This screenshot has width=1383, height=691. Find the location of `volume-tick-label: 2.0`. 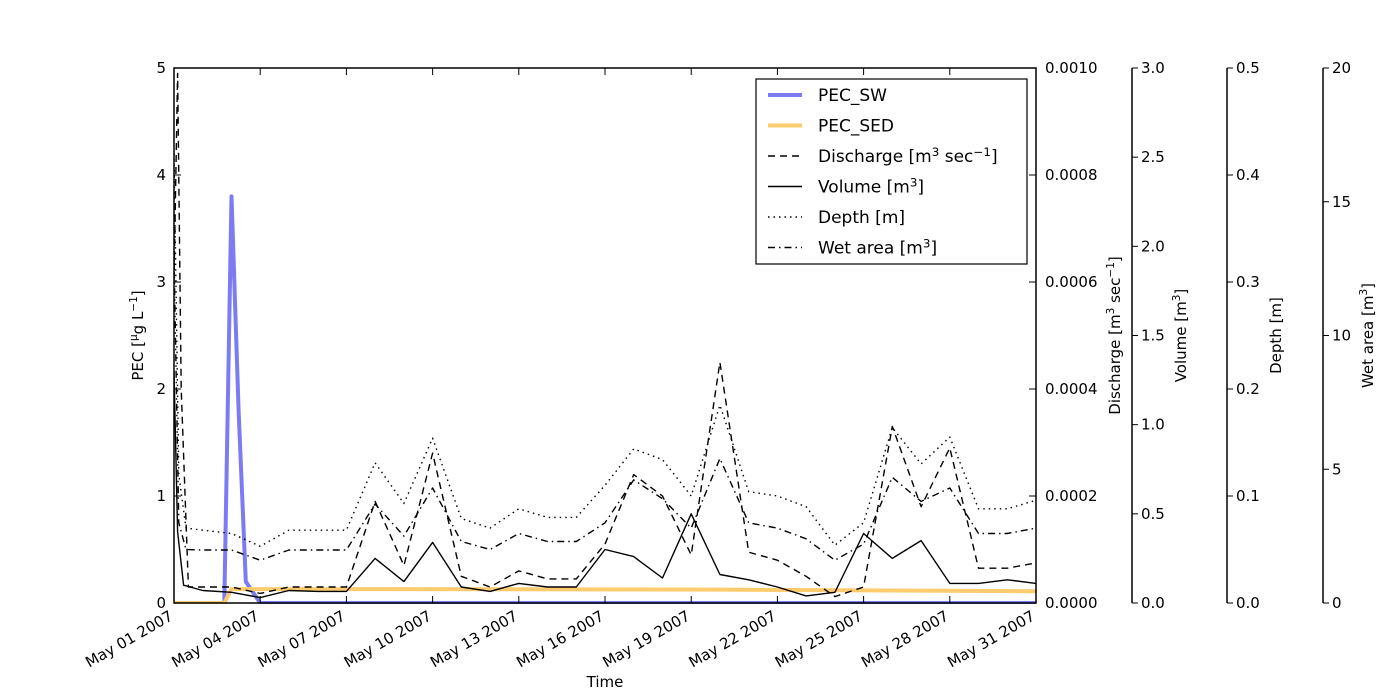

volume-tick-label: 2.0 is located at coordinates (1153, 246).